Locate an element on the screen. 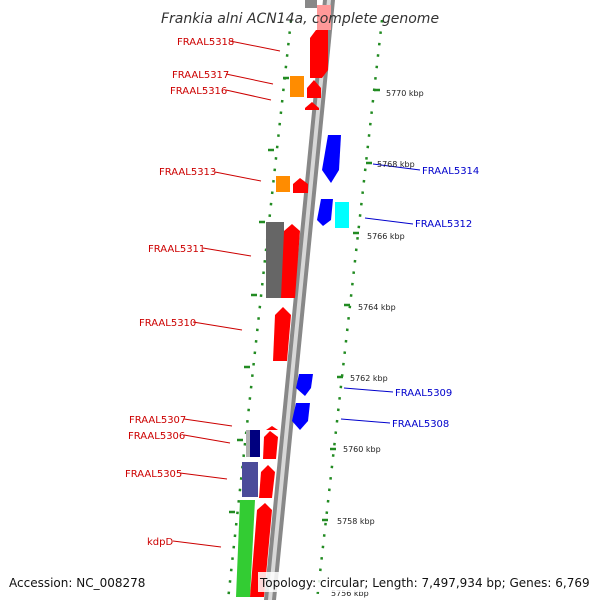 This screenshot has width=600, height=600. map-title: Frankia alni ACN14a, complete genome is located at coordinates (300, 19).